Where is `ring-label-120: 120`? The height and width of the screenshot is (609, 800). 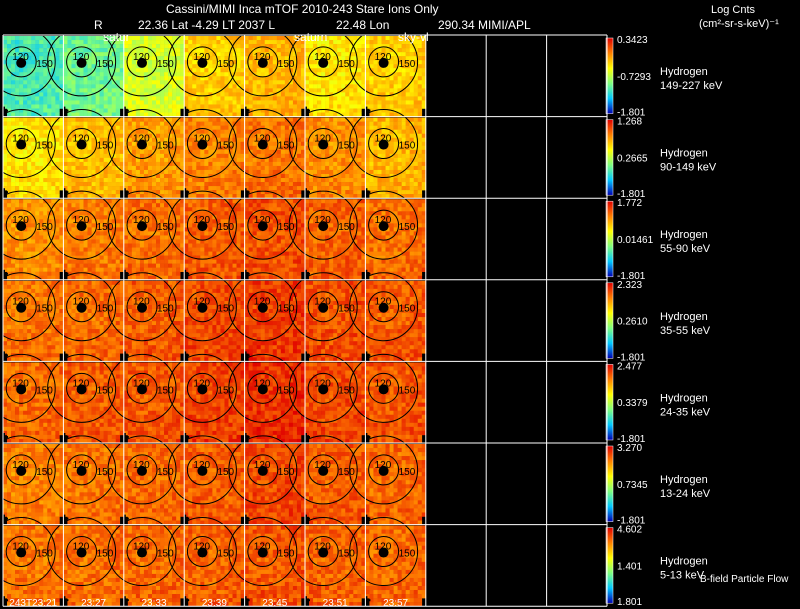 ring-label-120: 120 is located at coordinates (383, 57).